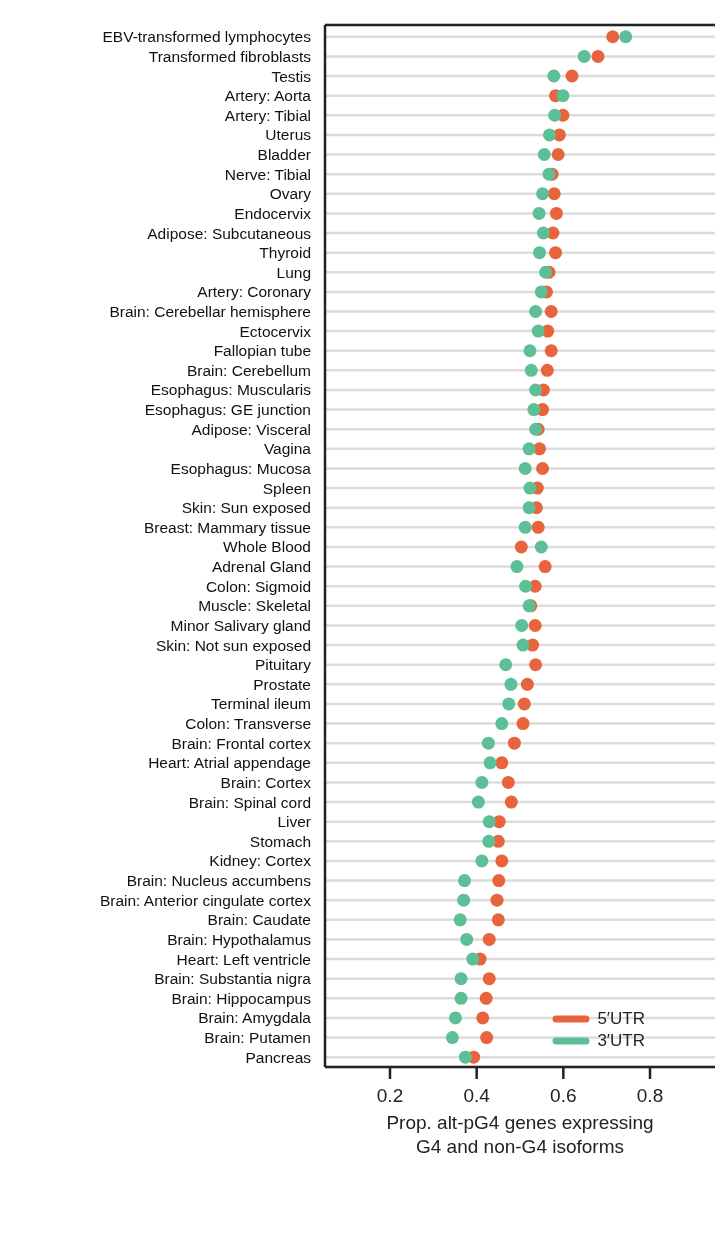 This screenshot has height=1241, width=715. Describe the element at coordinates (248, 724) in the screenshot. I see `y-tick-label: Colon: Transverse` at that location.